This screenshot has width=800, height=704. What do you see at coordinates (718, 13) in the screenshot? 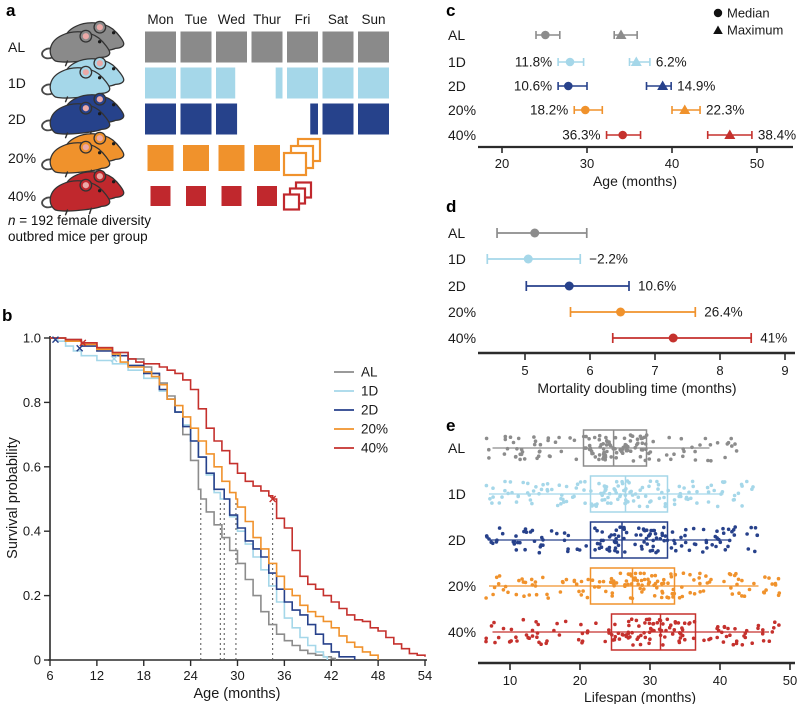
I see `legend-median-circle-icon` at bounding box center [718, 13].